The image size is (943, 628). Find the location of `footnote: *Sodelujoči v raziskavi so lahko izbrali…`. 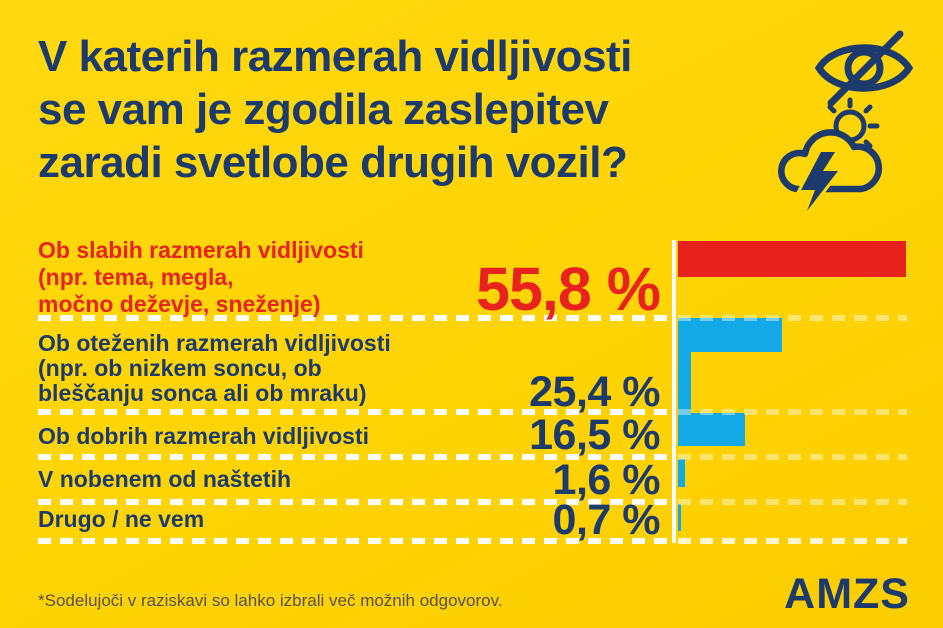

footnote: *Sodelujoči v raziskavi so lahko izbrali… is located at coordinates (270, 600).